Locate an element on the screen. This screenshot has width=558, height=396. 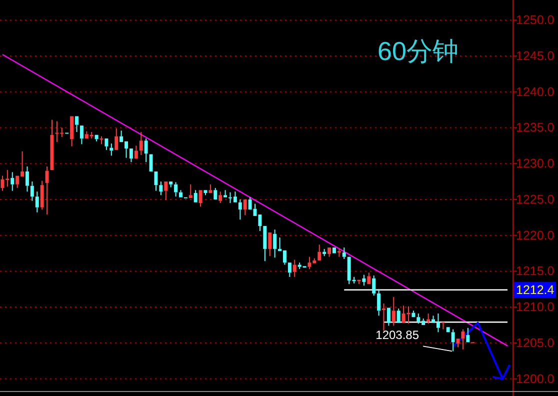
y-tick-label: 1245.0 is located at coordinates (535, 55).